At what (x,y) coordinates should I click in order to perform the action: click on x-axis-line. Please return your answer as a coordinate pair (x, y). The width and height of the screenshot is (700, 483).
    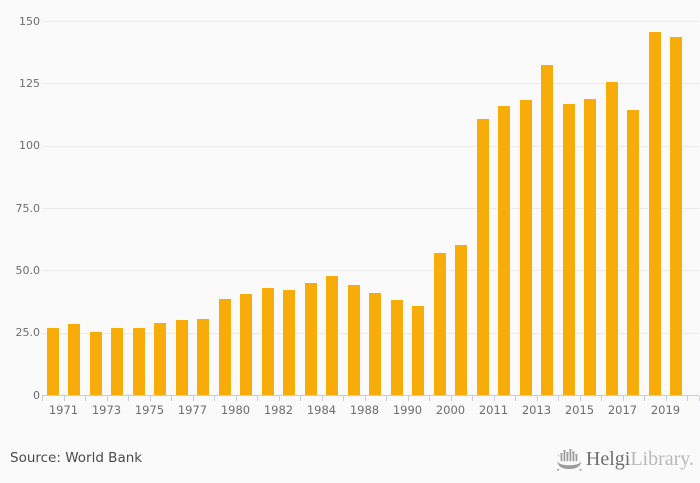
    Looking at the image, I should click on (370, 395).